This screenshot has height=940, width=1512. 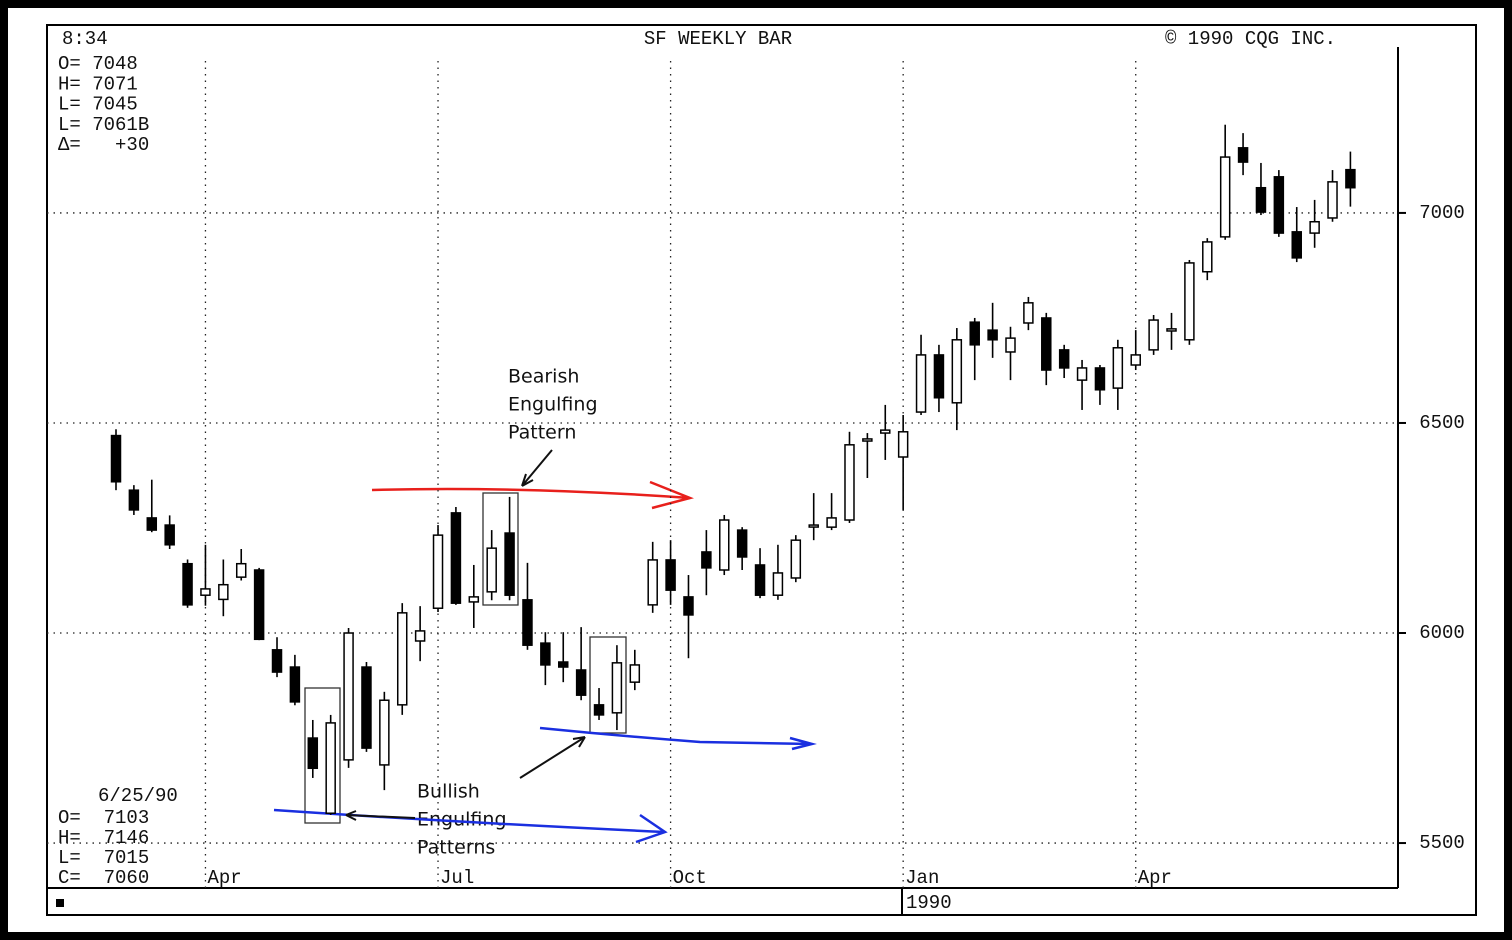 What do you see at coordinates (542, 433) in the screenshot?
I see `annotation: Pattern` at bounding box center [542, 433].